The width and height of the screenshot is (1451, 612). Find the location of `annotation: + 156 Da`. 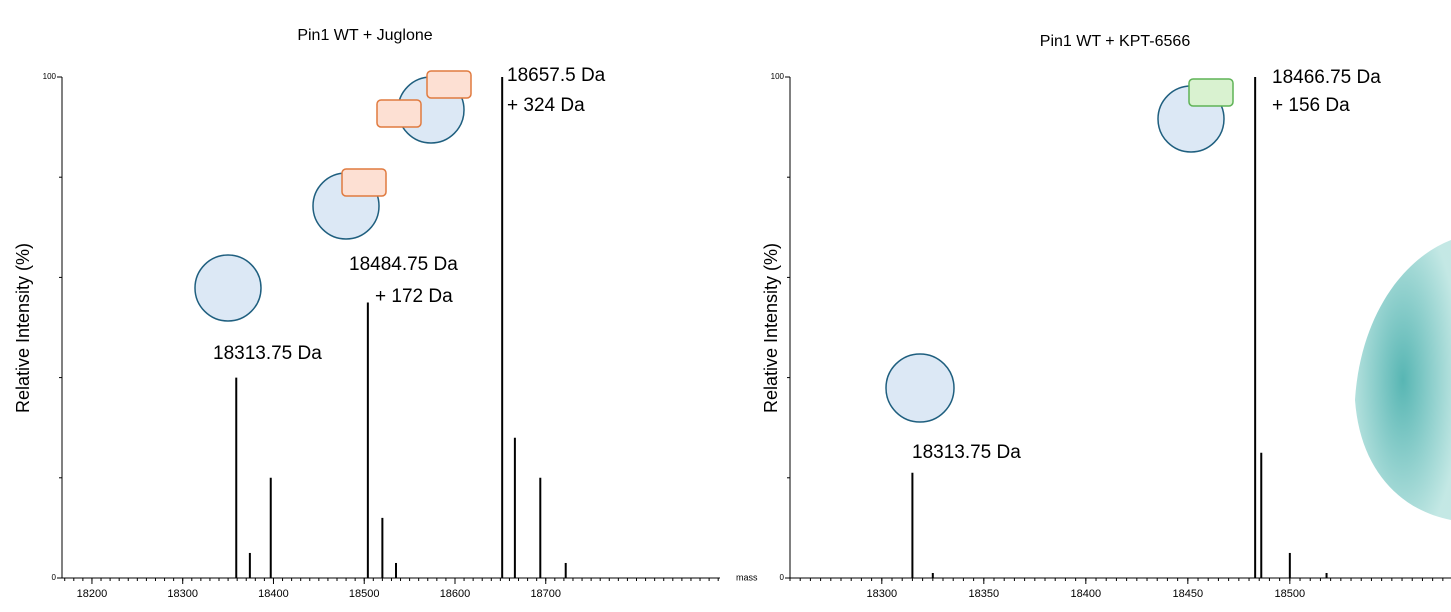

annotation: + 156 Da is located at coordinates (1311, 105).